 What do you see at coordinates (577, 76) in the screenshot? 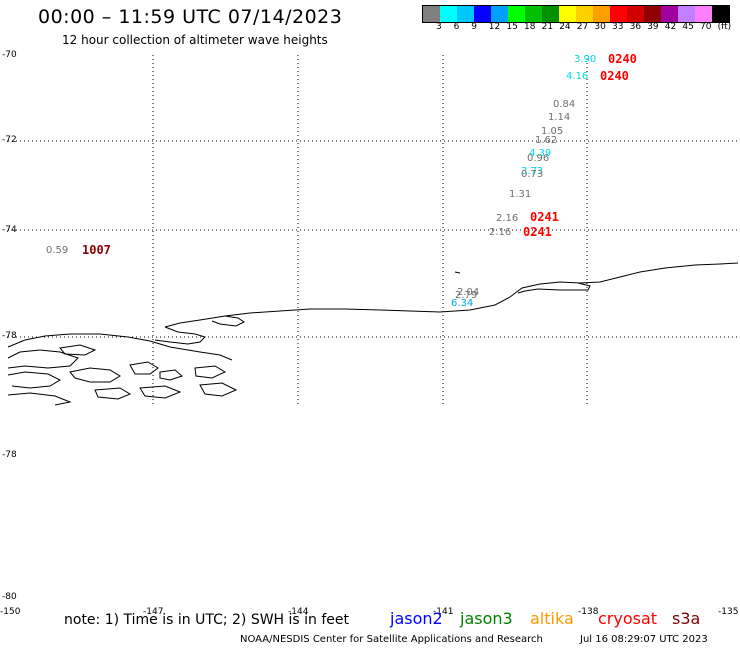
I see `wave-height-value: 4.16` at bounding box center [577, 76].